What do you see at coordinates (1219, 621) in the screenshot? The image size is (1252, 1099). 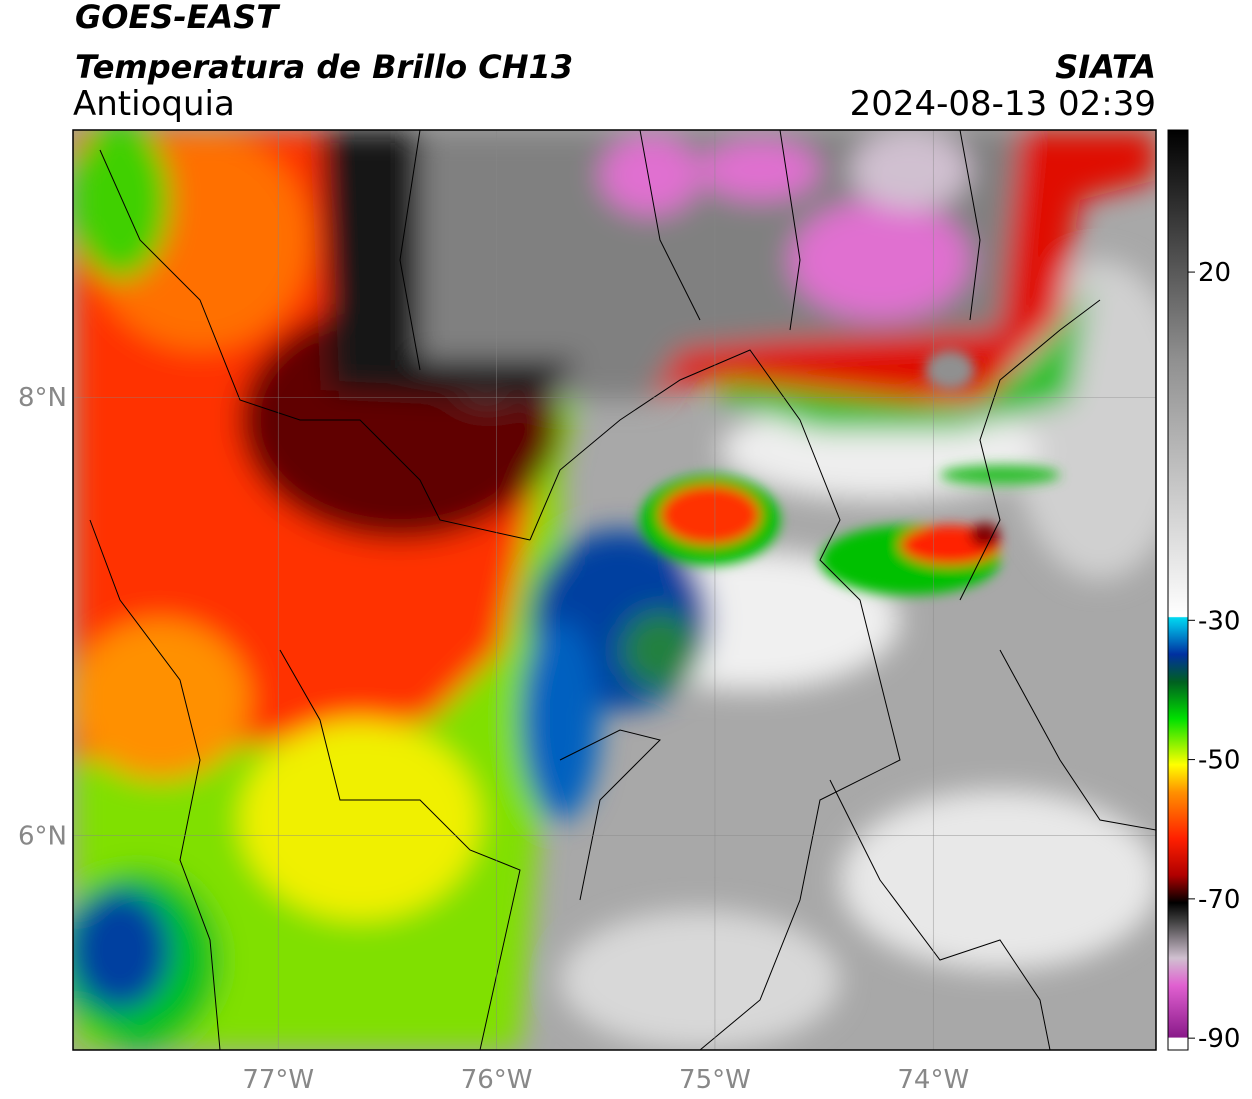 I see `colorbar-tick-label: -30` at bounding box center [1219, 621].